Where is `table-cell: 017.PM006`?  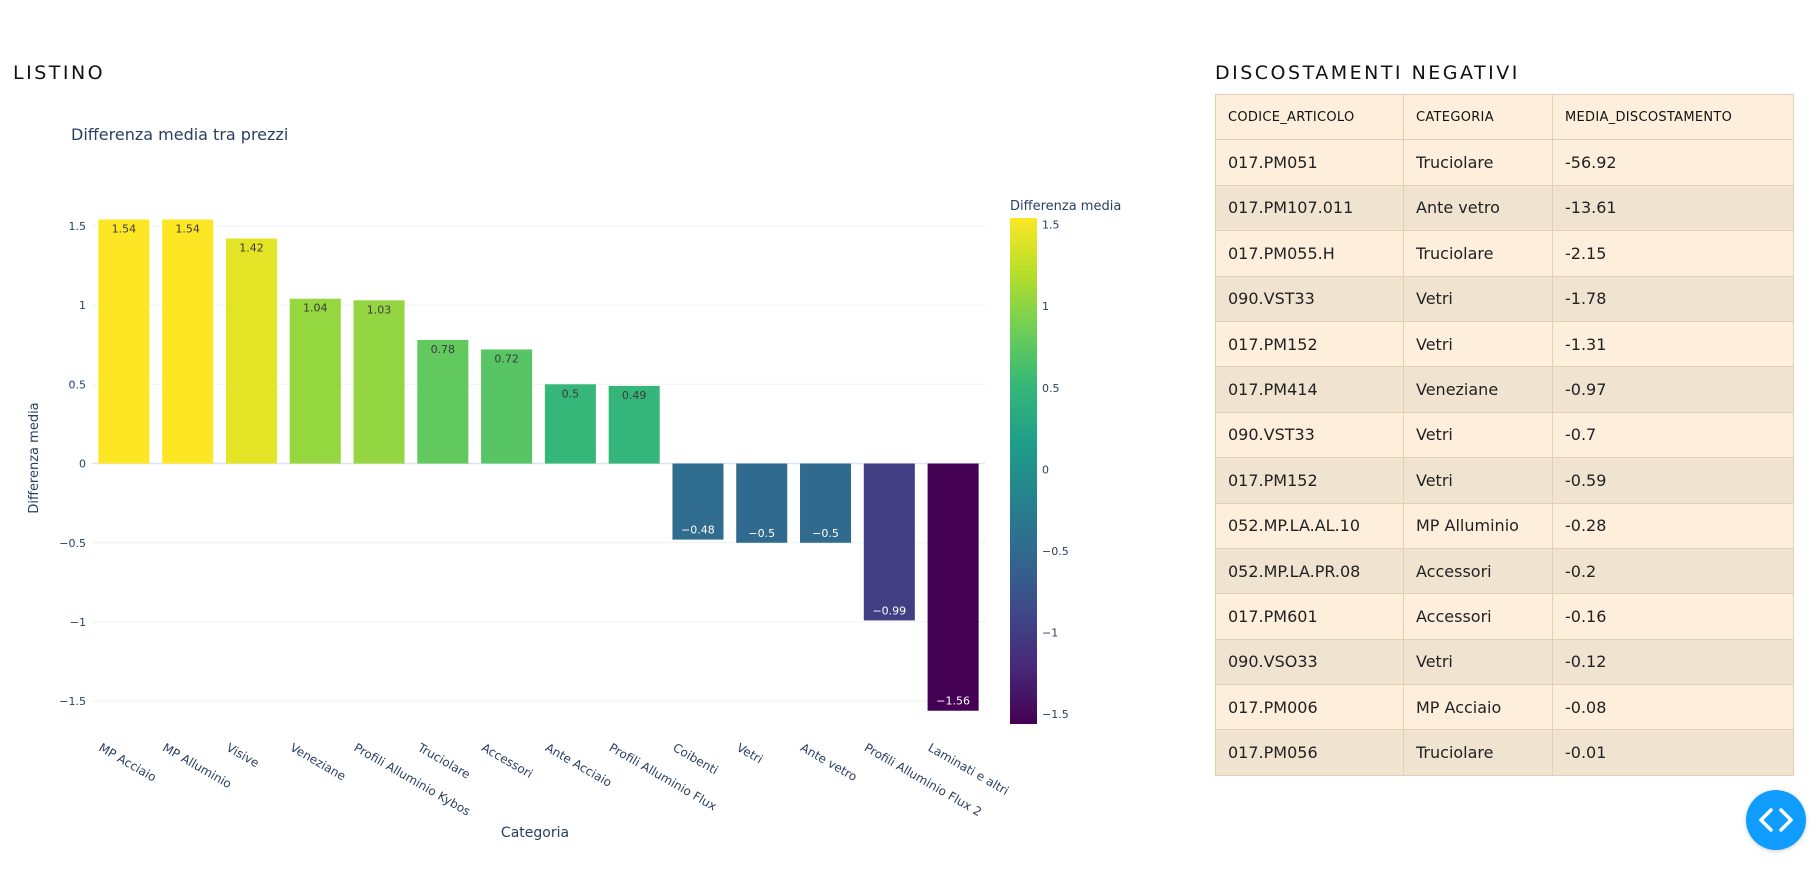
table-cell: 017.PM006 is located at coordinates (1309, 707).